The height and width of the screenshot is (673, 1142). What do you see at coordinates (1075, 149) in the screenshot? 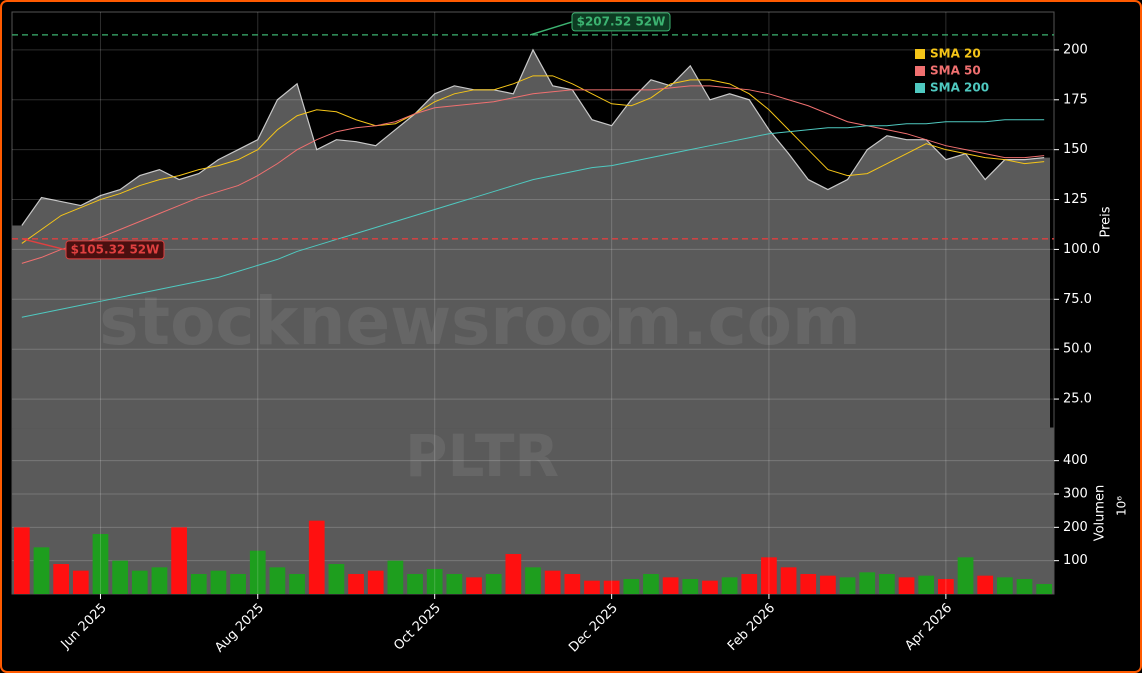
I see `y-tick-label: 150` at bounding box center [1075, 149].